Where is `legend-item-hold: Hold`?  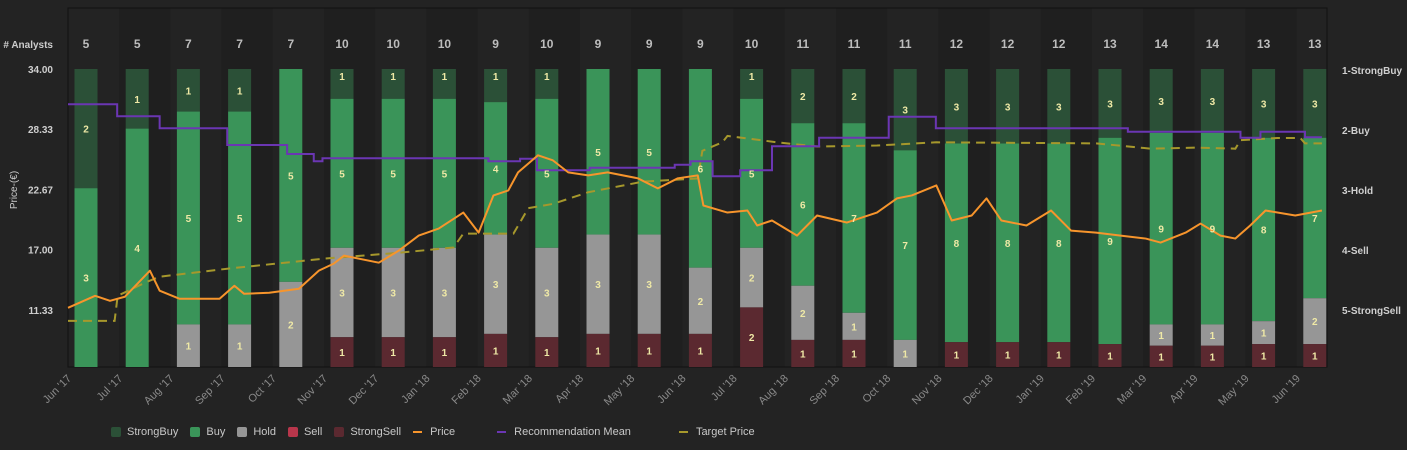 legend-item-hold: Hold is located at coordinates (256, 432).